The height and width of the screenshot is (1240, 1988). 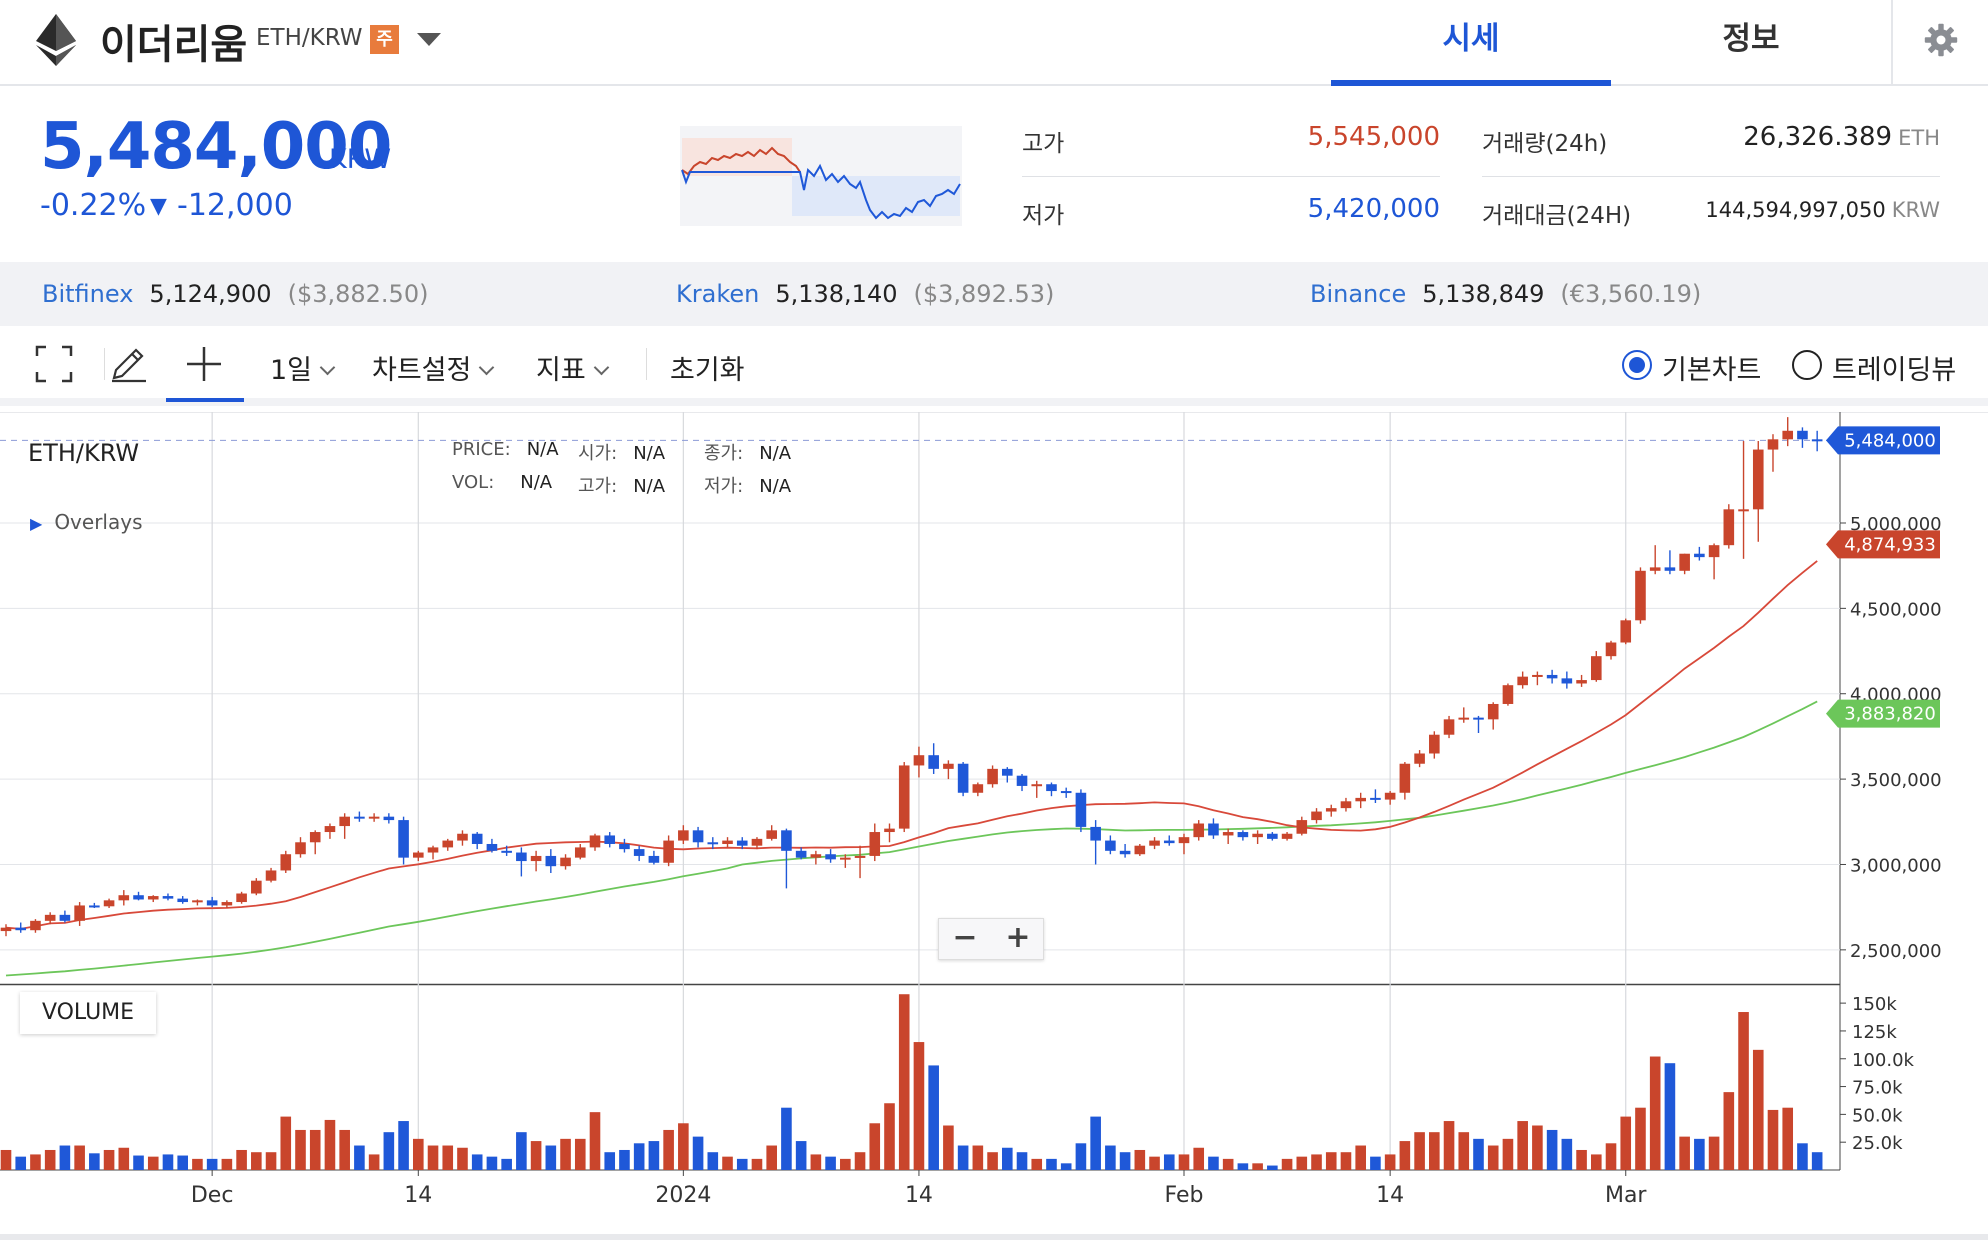 What do you see at coordinates (1890, 544) in the screenshot?
I see `price-badge-label: 4,874,933` at bounding box center [1890, 544].